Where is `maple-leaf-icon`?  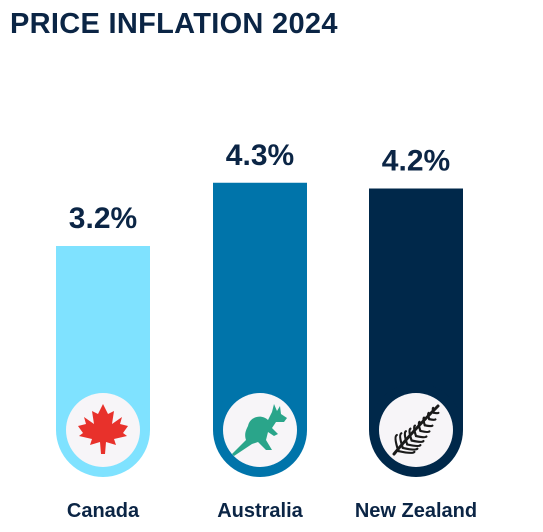 maple-leaf-icon is located at coordinates (103, 429).